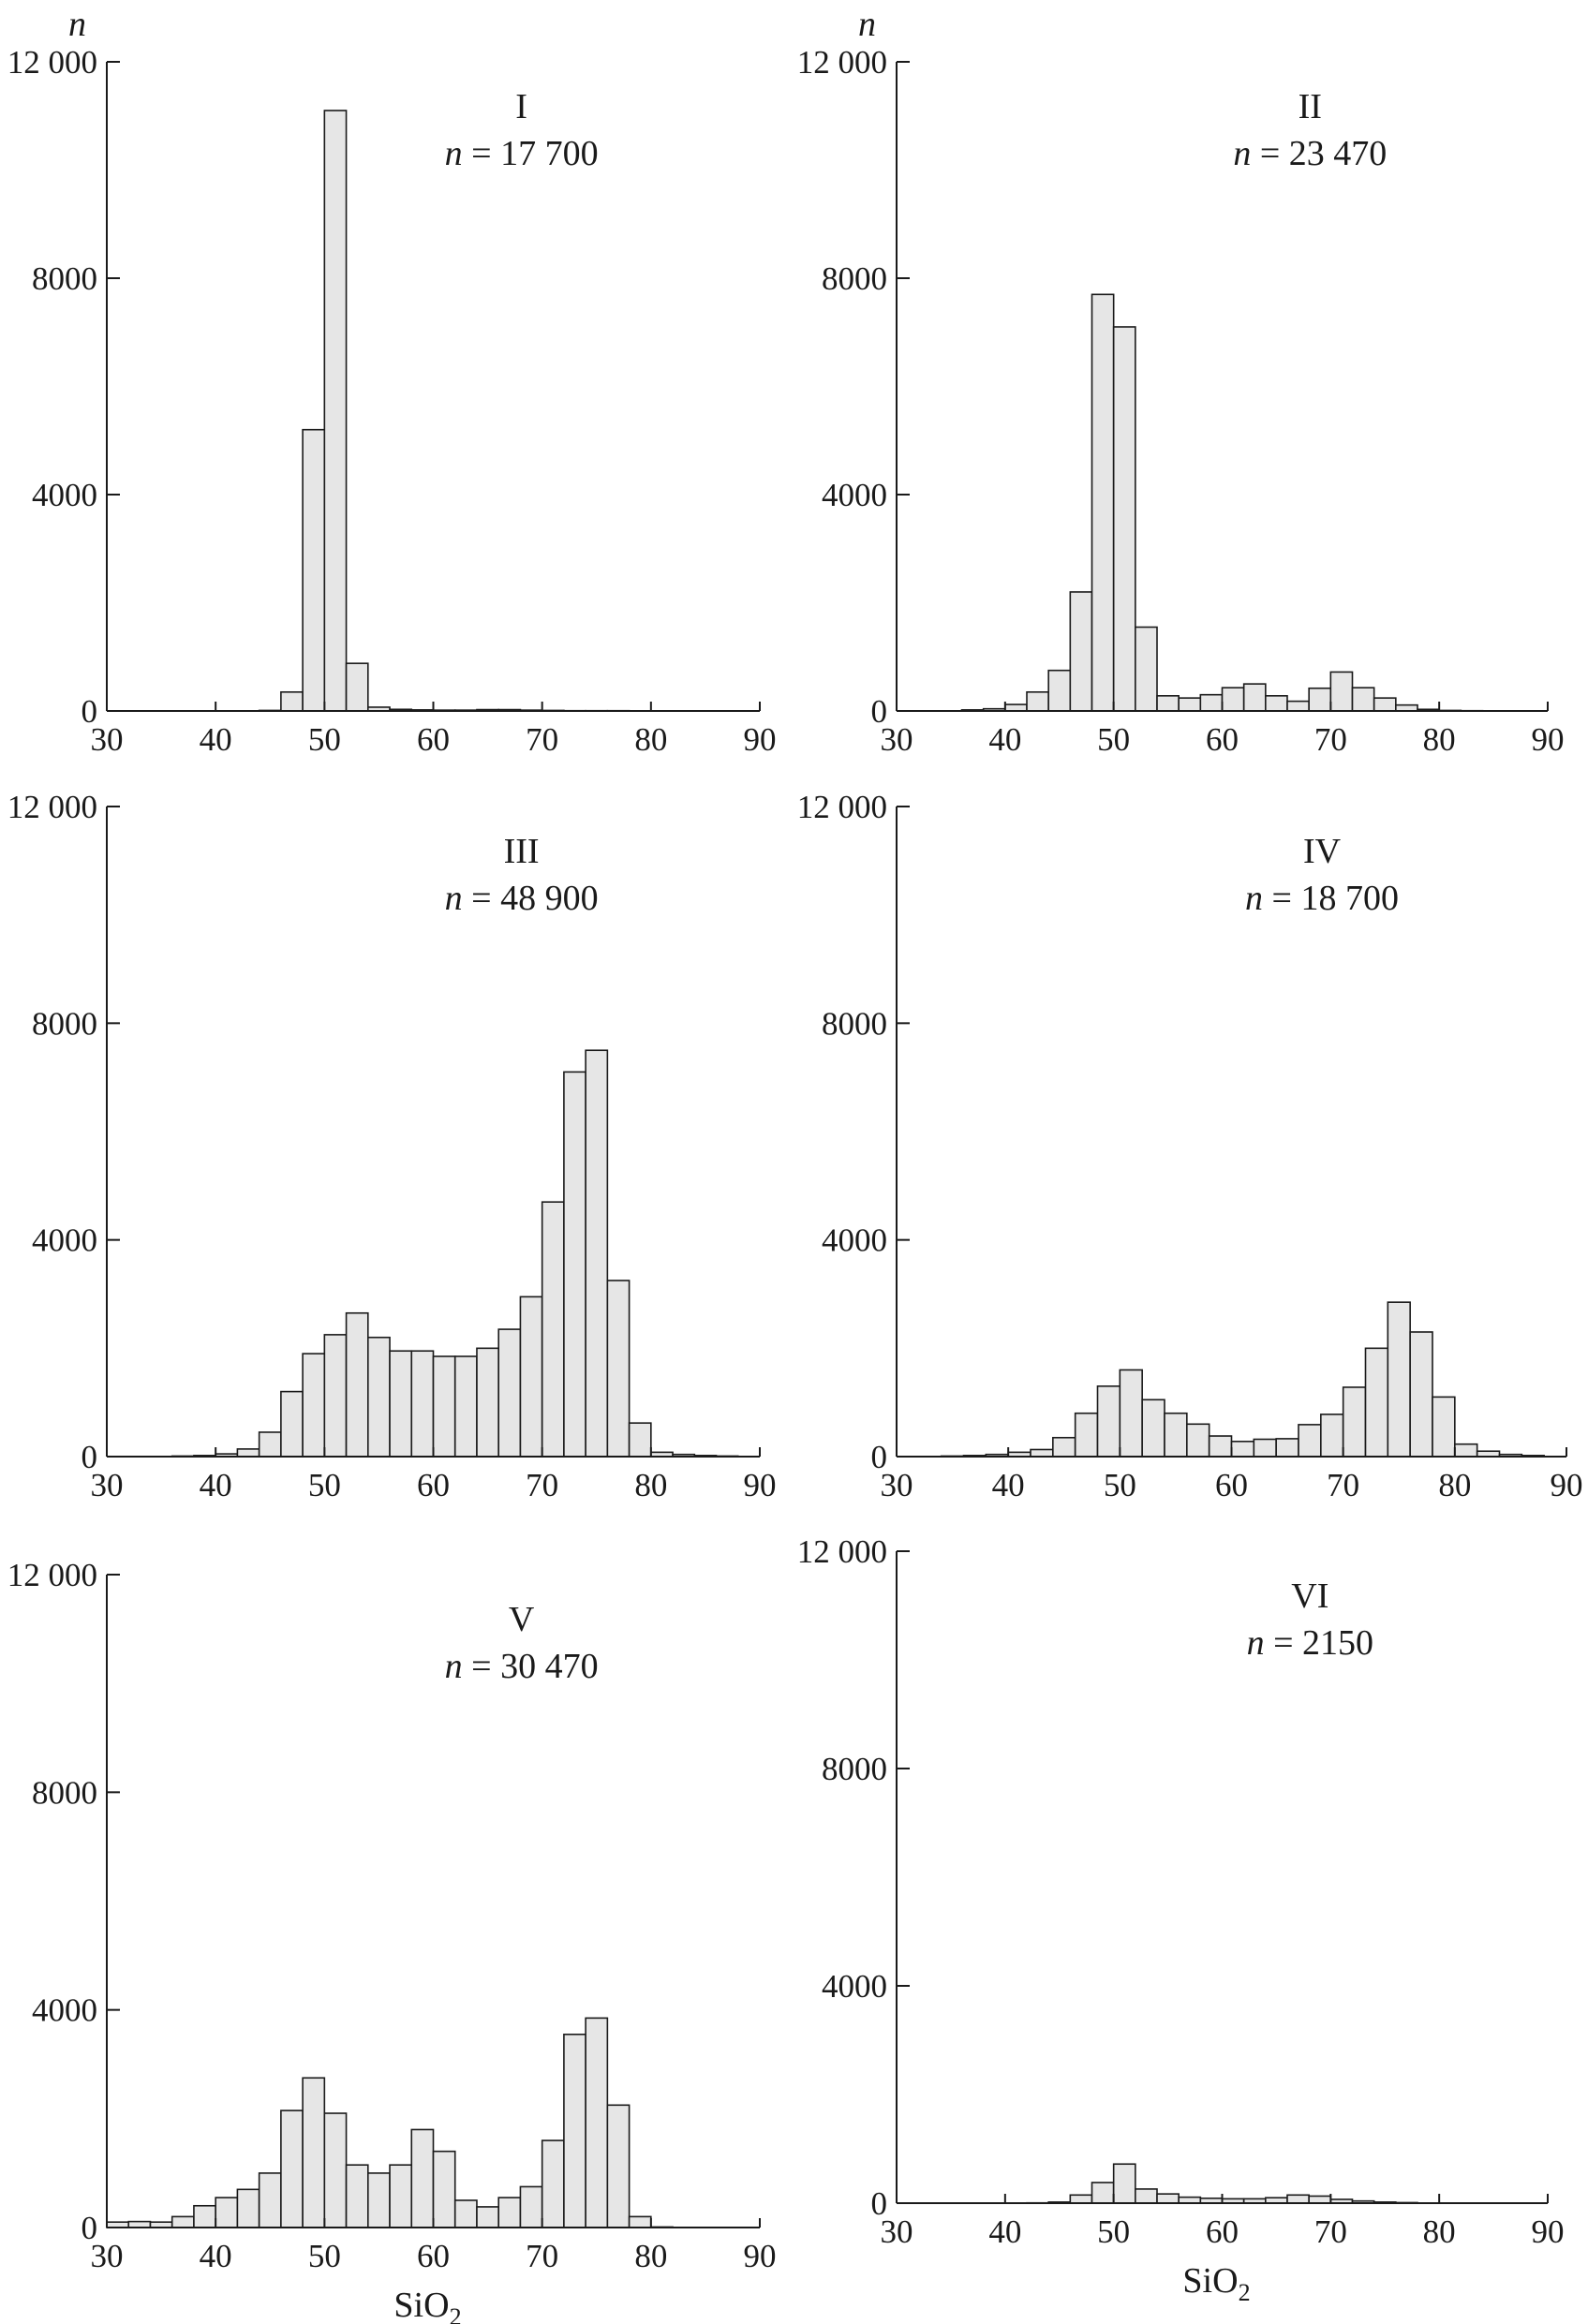 This screenshot has width=1588, height=2324. What do you see at coordinates (1309, 1596) in the screenshot?
I see `panel-label: VI` at bounding box center [1309, 1596].